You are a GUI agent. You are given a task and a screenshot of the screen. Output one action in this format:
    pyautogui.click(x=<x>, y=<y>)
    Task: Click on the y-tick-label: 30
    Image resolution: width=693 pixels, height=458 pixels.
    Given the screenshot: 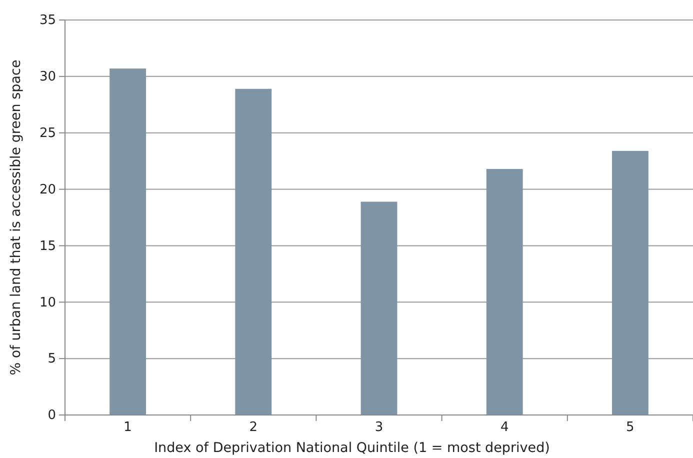 What is the action you would take?
    pyautogui.click(x=47, y=77)
    